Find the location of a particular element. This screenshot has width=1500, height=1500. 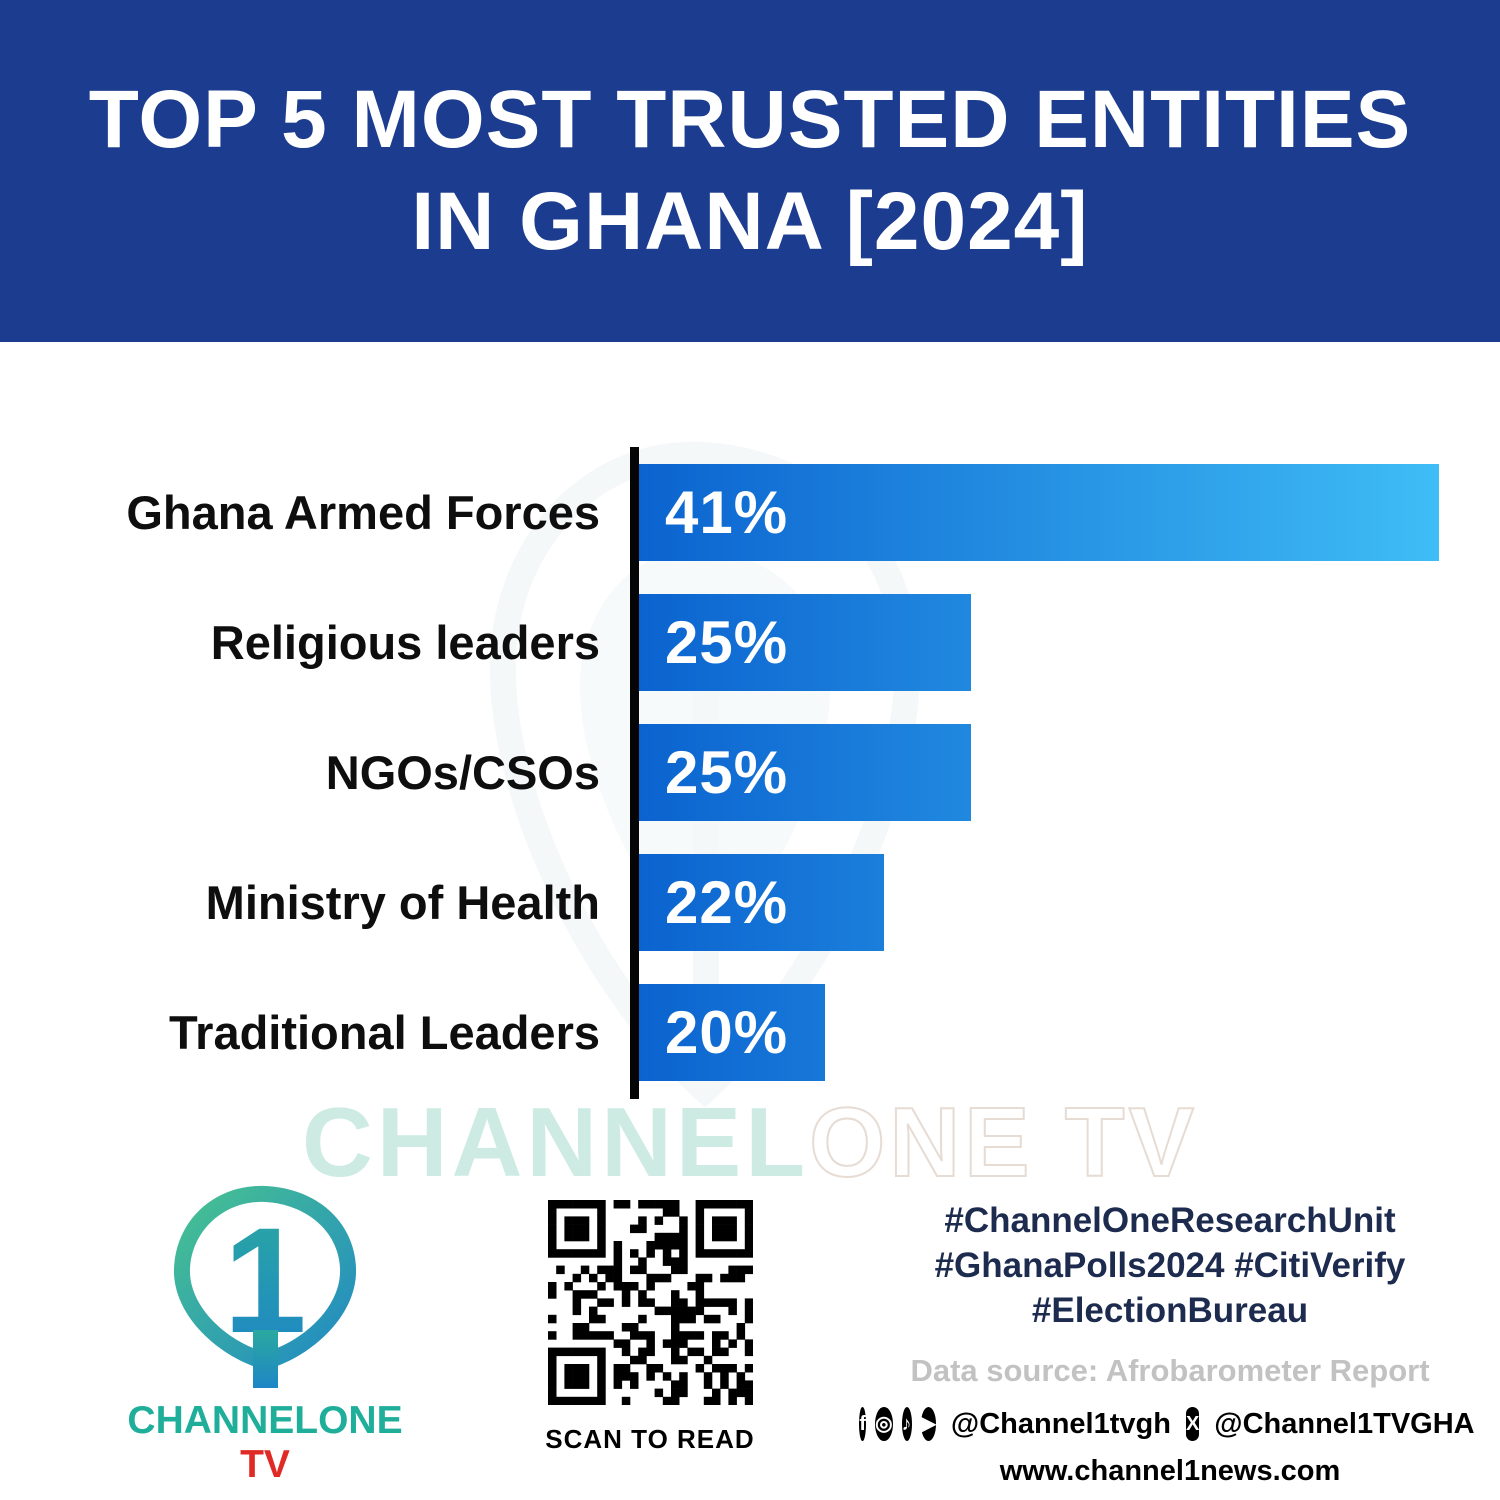

brand-name-text: CHANNELONE is located at coordinates (265, 1420).